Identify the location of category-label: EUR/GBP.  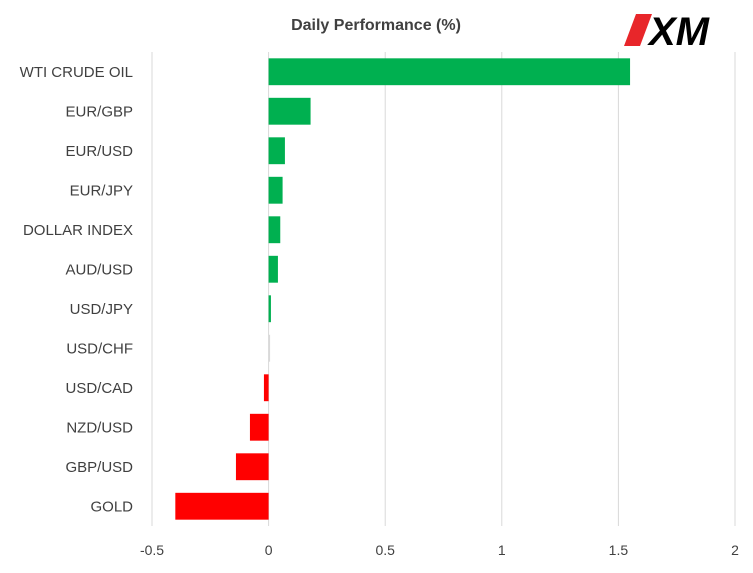
(99, 111).